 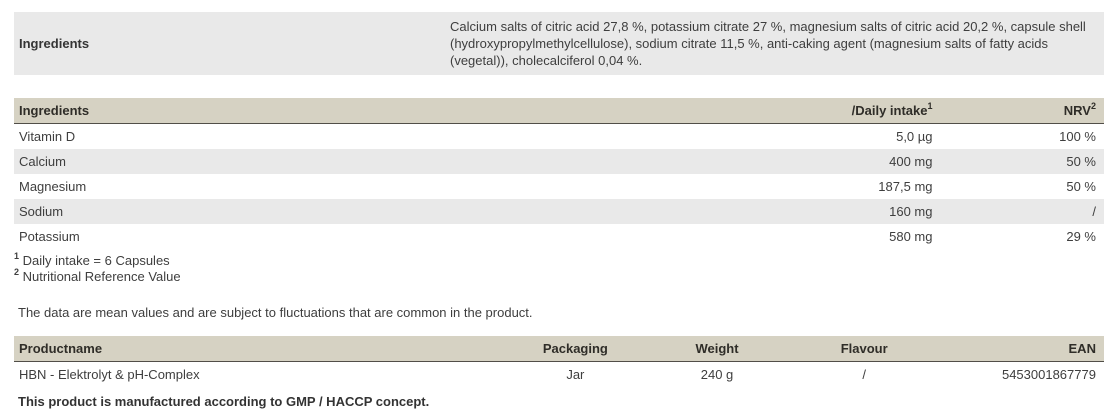 What do you see at coordinates (54, 110) in the screenshot?
I see `nutrition-header-ingredients: Ingredients` at bounding box center [54, 110].